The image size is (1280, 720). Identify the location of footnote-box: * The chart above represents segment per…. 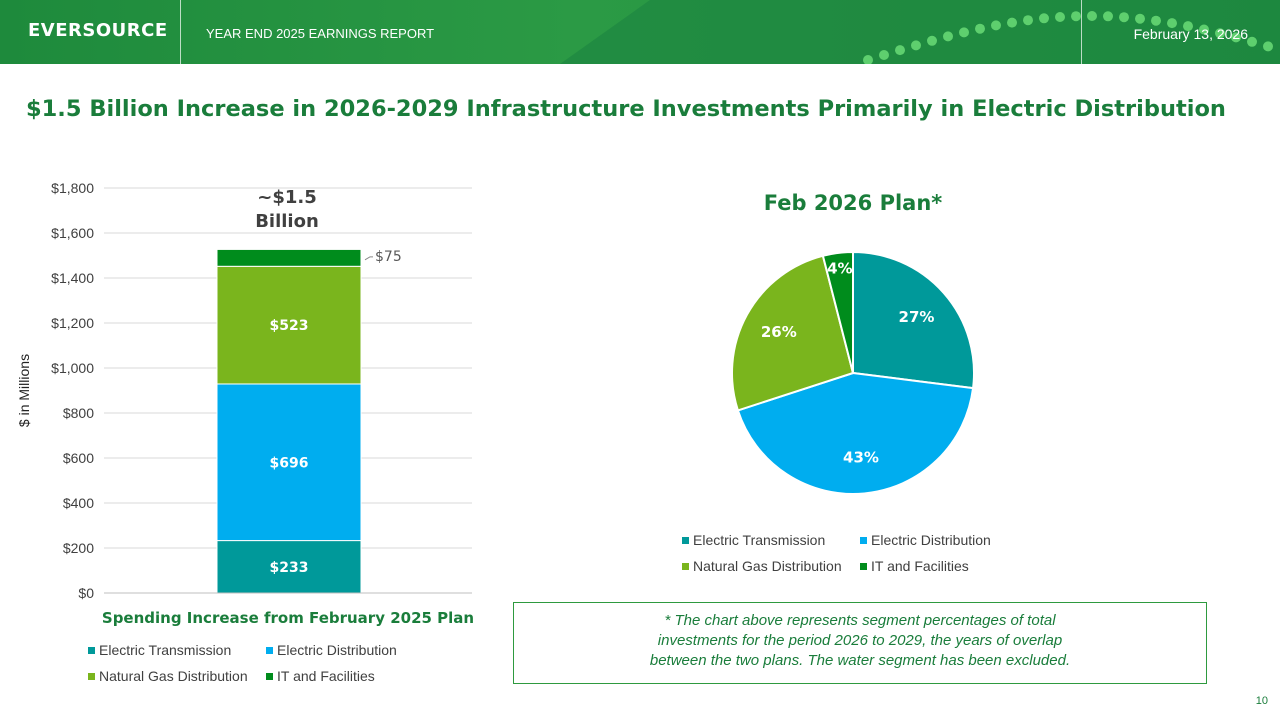
(860, 643).